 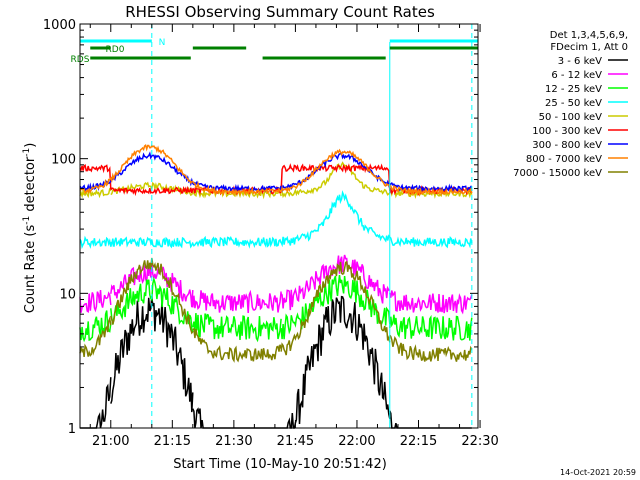 I want to click on flag-label-RD0: RD0, so click(x=115, y=50).